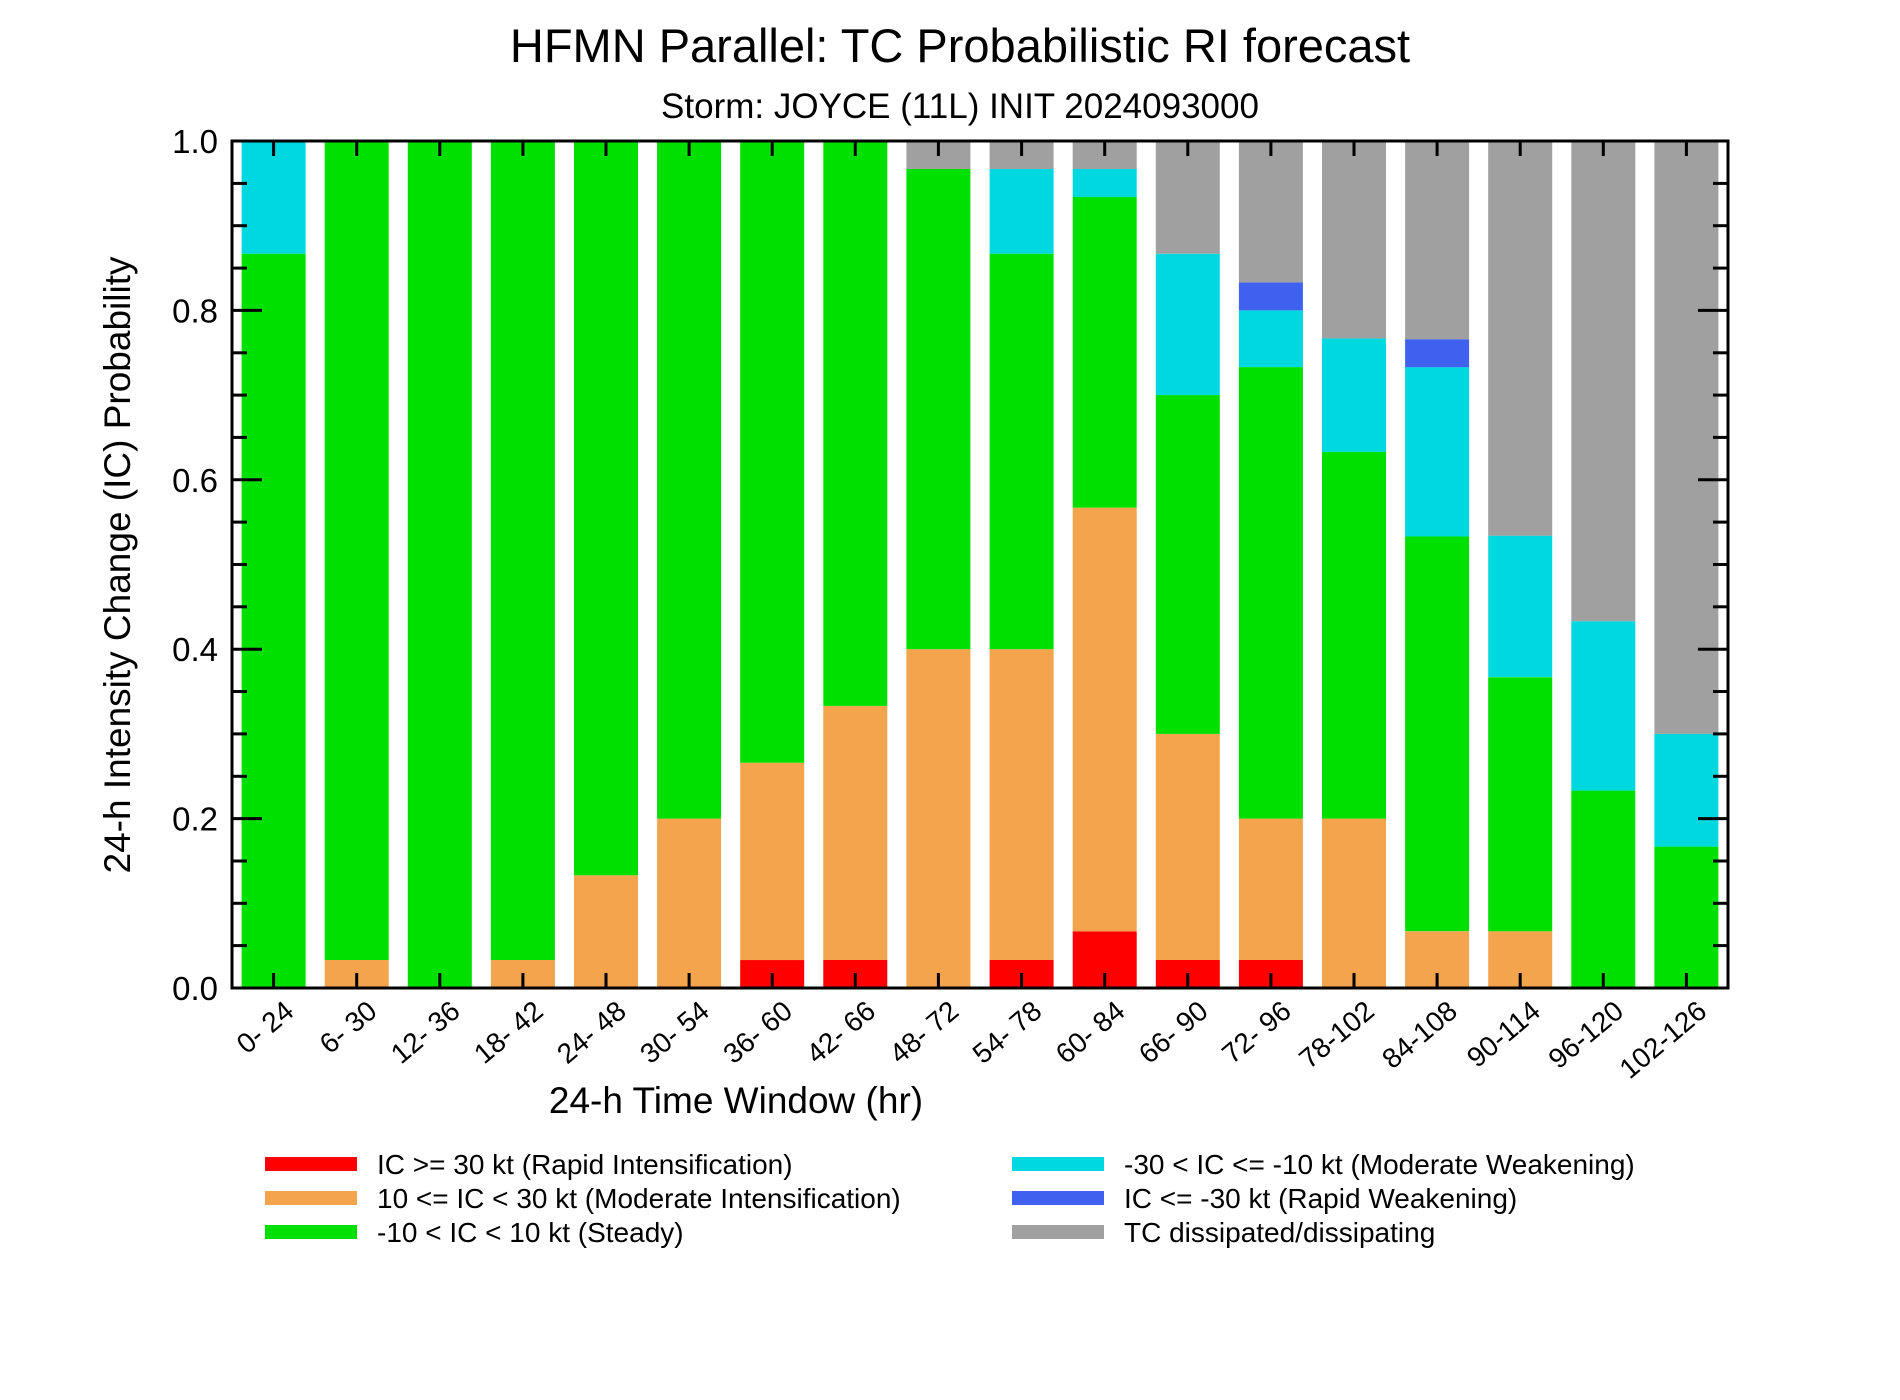 The height and width of the screenshot is (1400, 1900). Describe the element at coordinates (265, 1027) in the screenshot. I see `x-tick-label: 0- 24` at that location.